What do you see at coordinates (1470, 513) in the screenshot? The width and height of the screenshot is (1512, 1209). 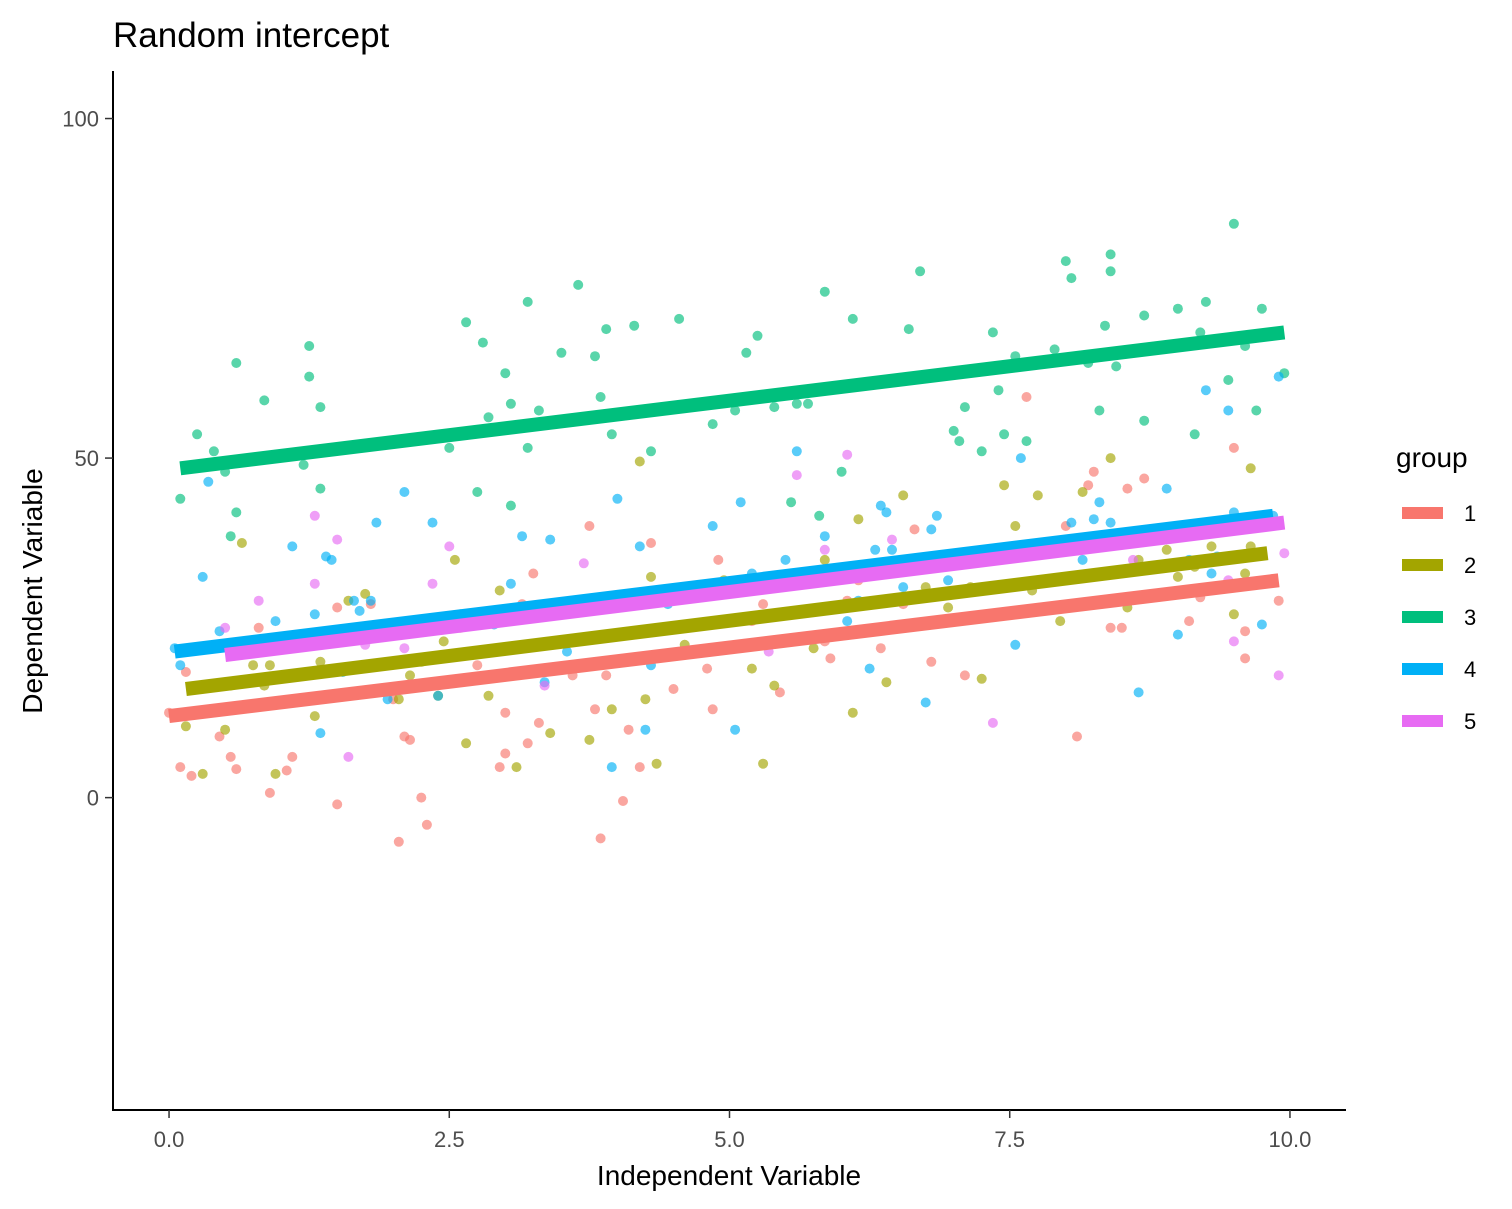 I see `legend-label-1: 1` at bounding box center [1470, 513].